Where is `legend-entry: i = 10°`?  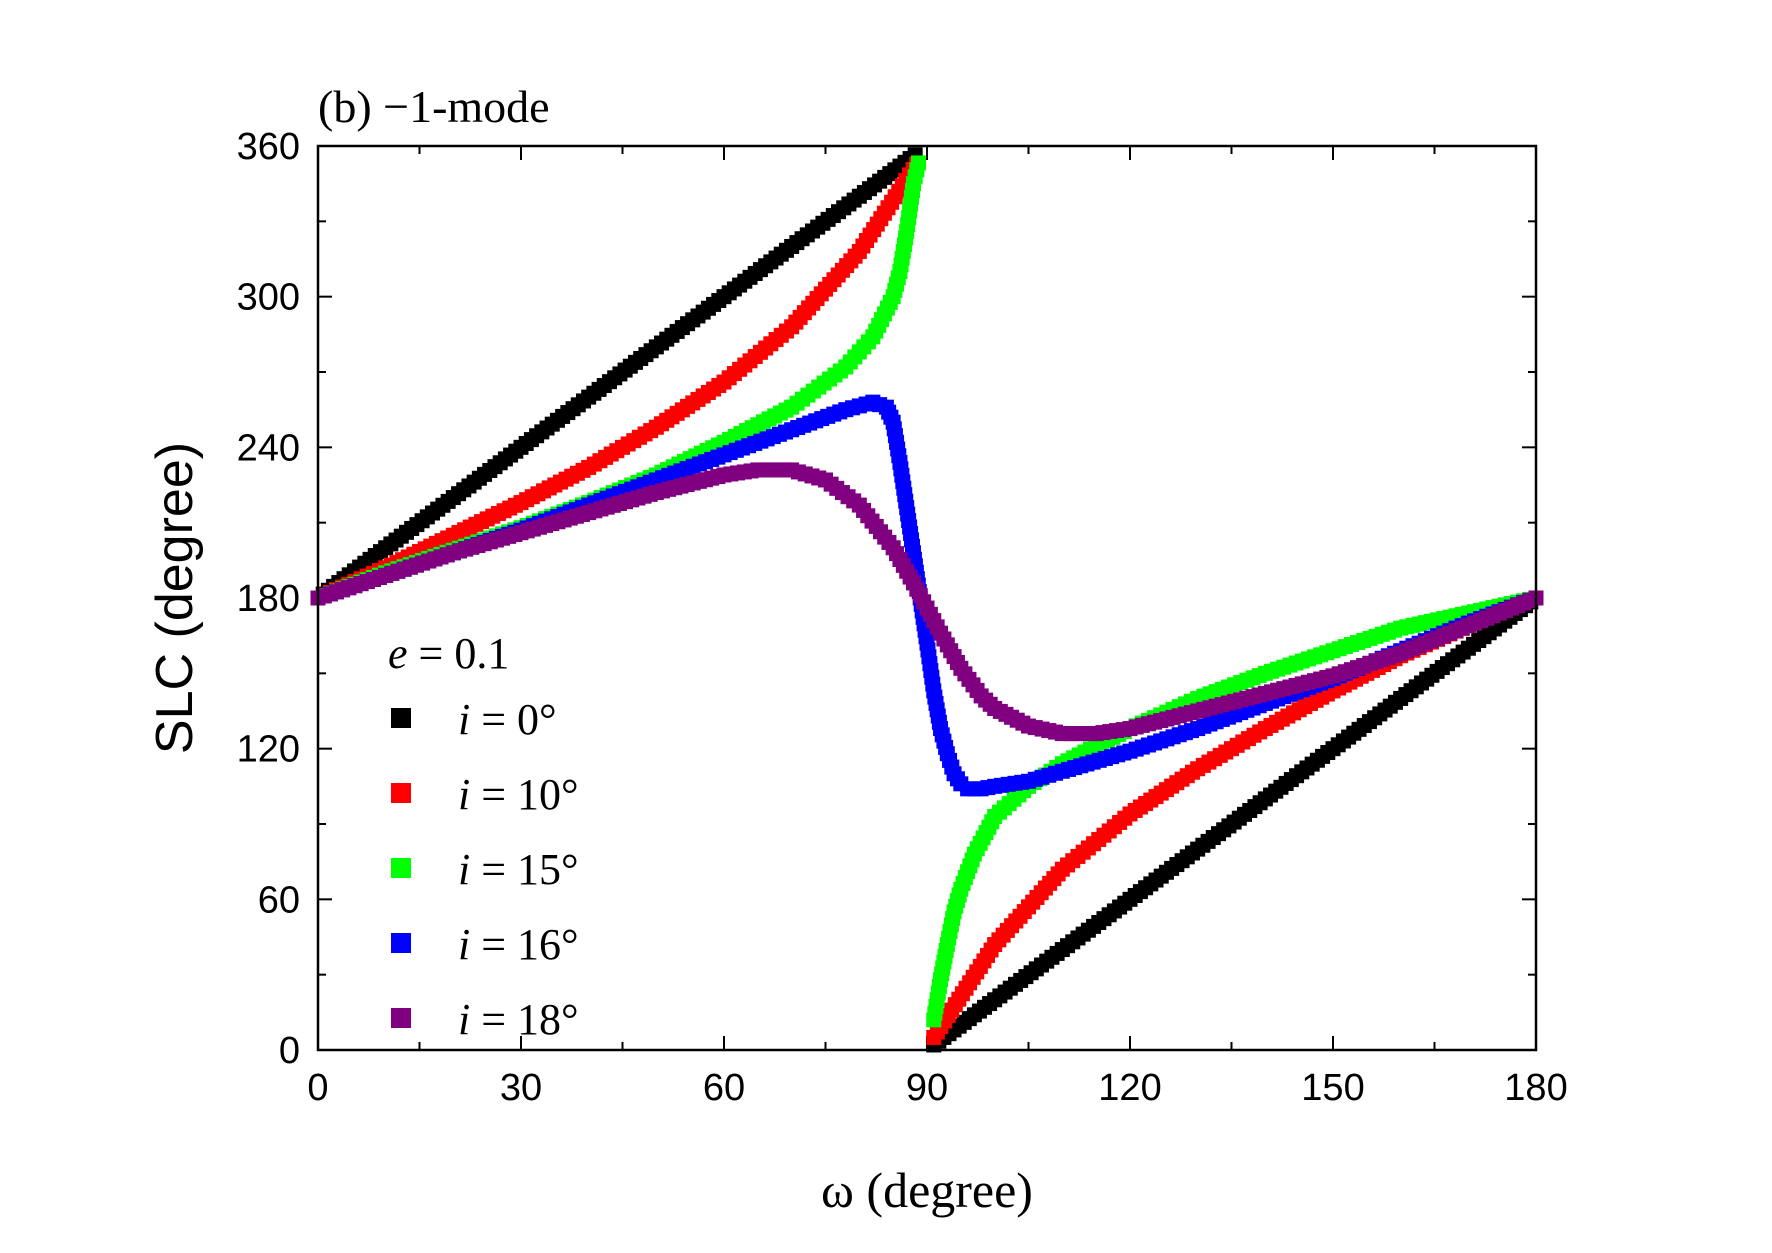
legend-entry: i = 10° is located at coordinates (518, 794).